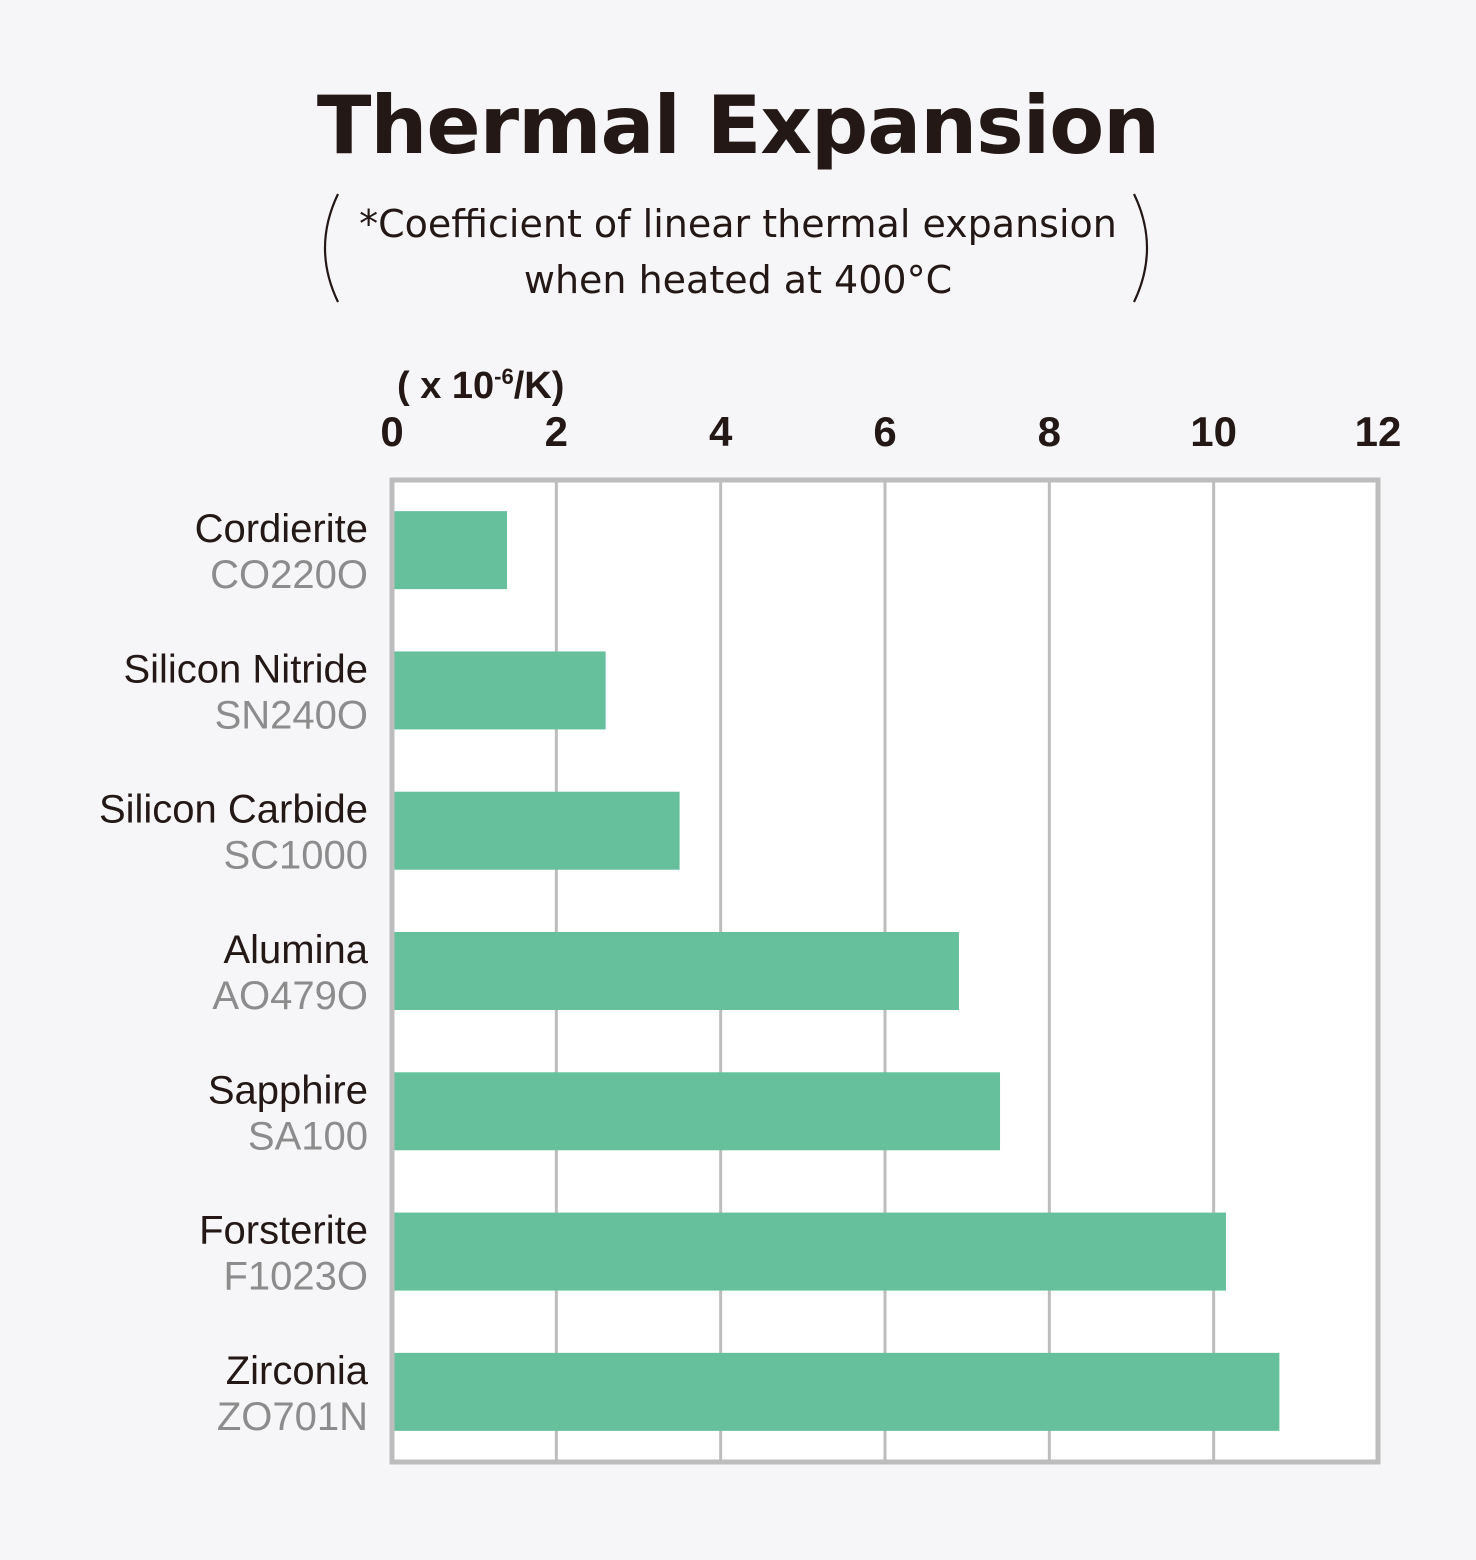  What do you see at coordinates (738, 280) in the screenshot?
I see `subtitle-line-2: when heated at 400°C` at bounding box center [738, 280].